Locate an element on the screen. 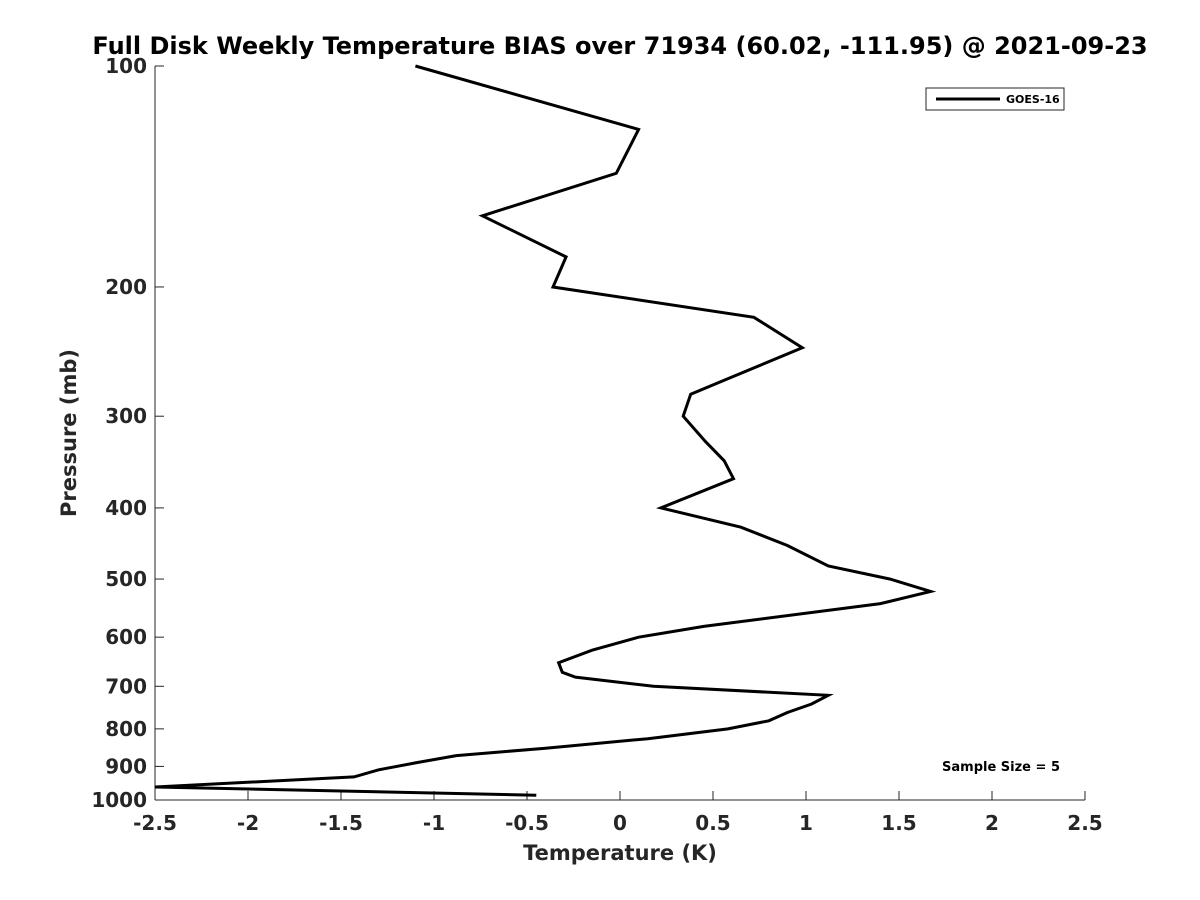 Image resolution: width=1200 pixels, height=900 pixels. y-axis-ticks: 100 200 300 400 500 600 700 800 900 1000 is located at coordinates (127, 433).